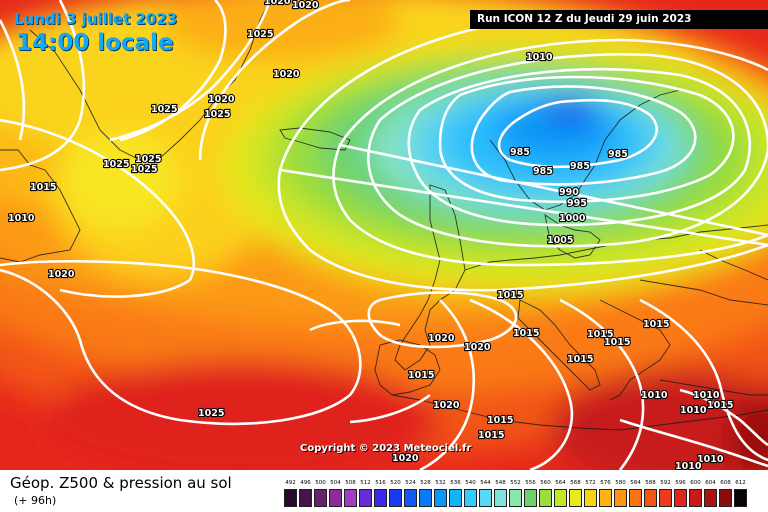 The image size is (768, 512). I want to click on legend-label: 608, so click(725, 483).